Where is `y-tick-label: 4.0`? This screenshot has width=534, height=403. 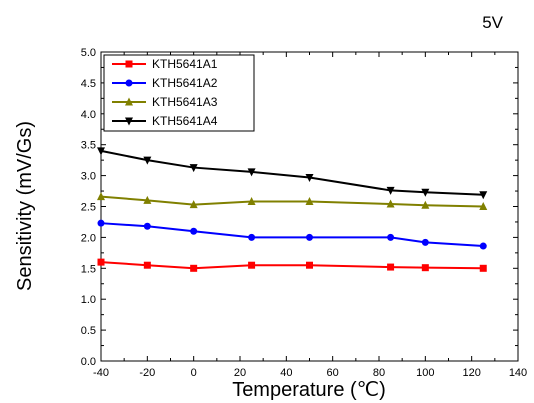
y-tick-label: 4.0 is located at coordinates (88, 115).